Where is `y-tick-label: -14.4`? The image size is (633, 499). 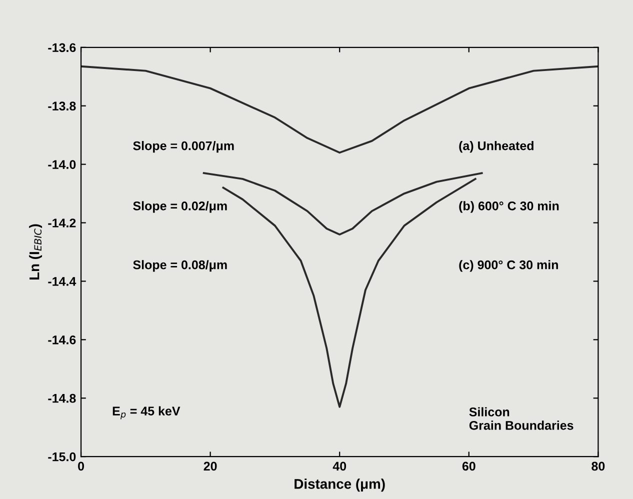 y-tick-label: -14.4 is located at coordinates (62, 281).